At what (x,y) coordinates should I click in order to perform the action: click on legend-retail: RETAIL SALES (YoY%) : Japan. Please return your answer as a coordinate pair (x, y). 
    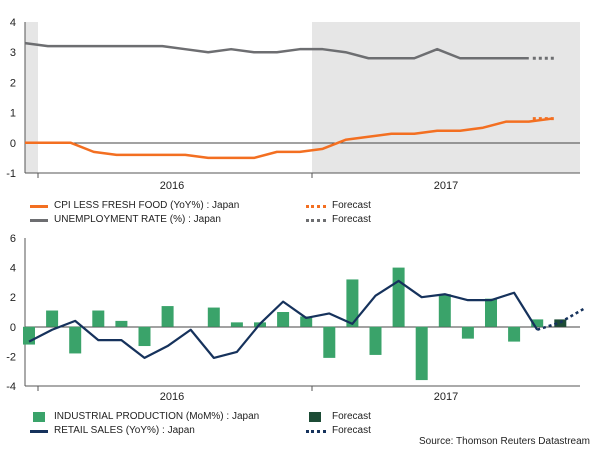
    Looking at the image, I should click on (144, 431).